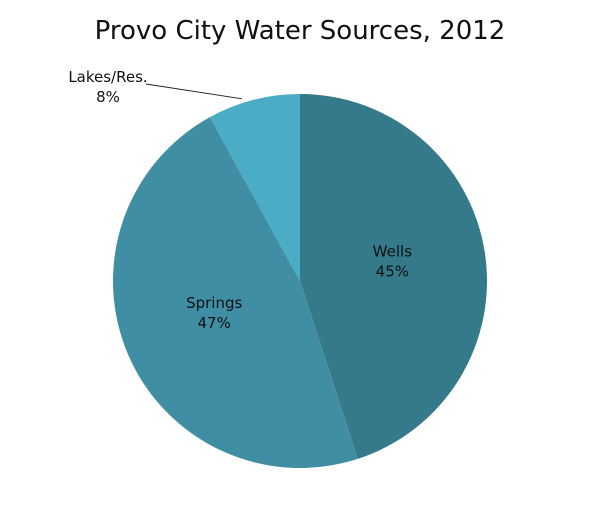 The image size is (600, 516). I want to click on slice-label-wells: Wells 45%, so click(393, 261).